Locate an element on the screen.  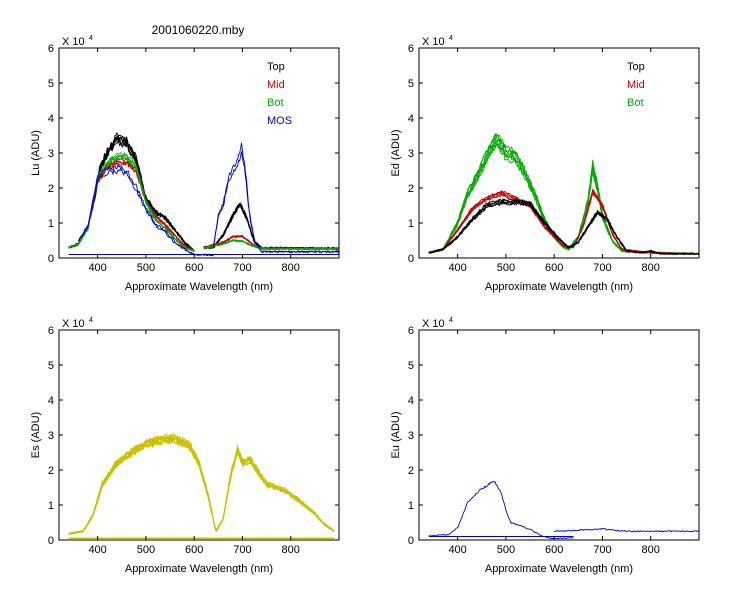
legend-entry-top: Top is located at coordinates (636, 67).